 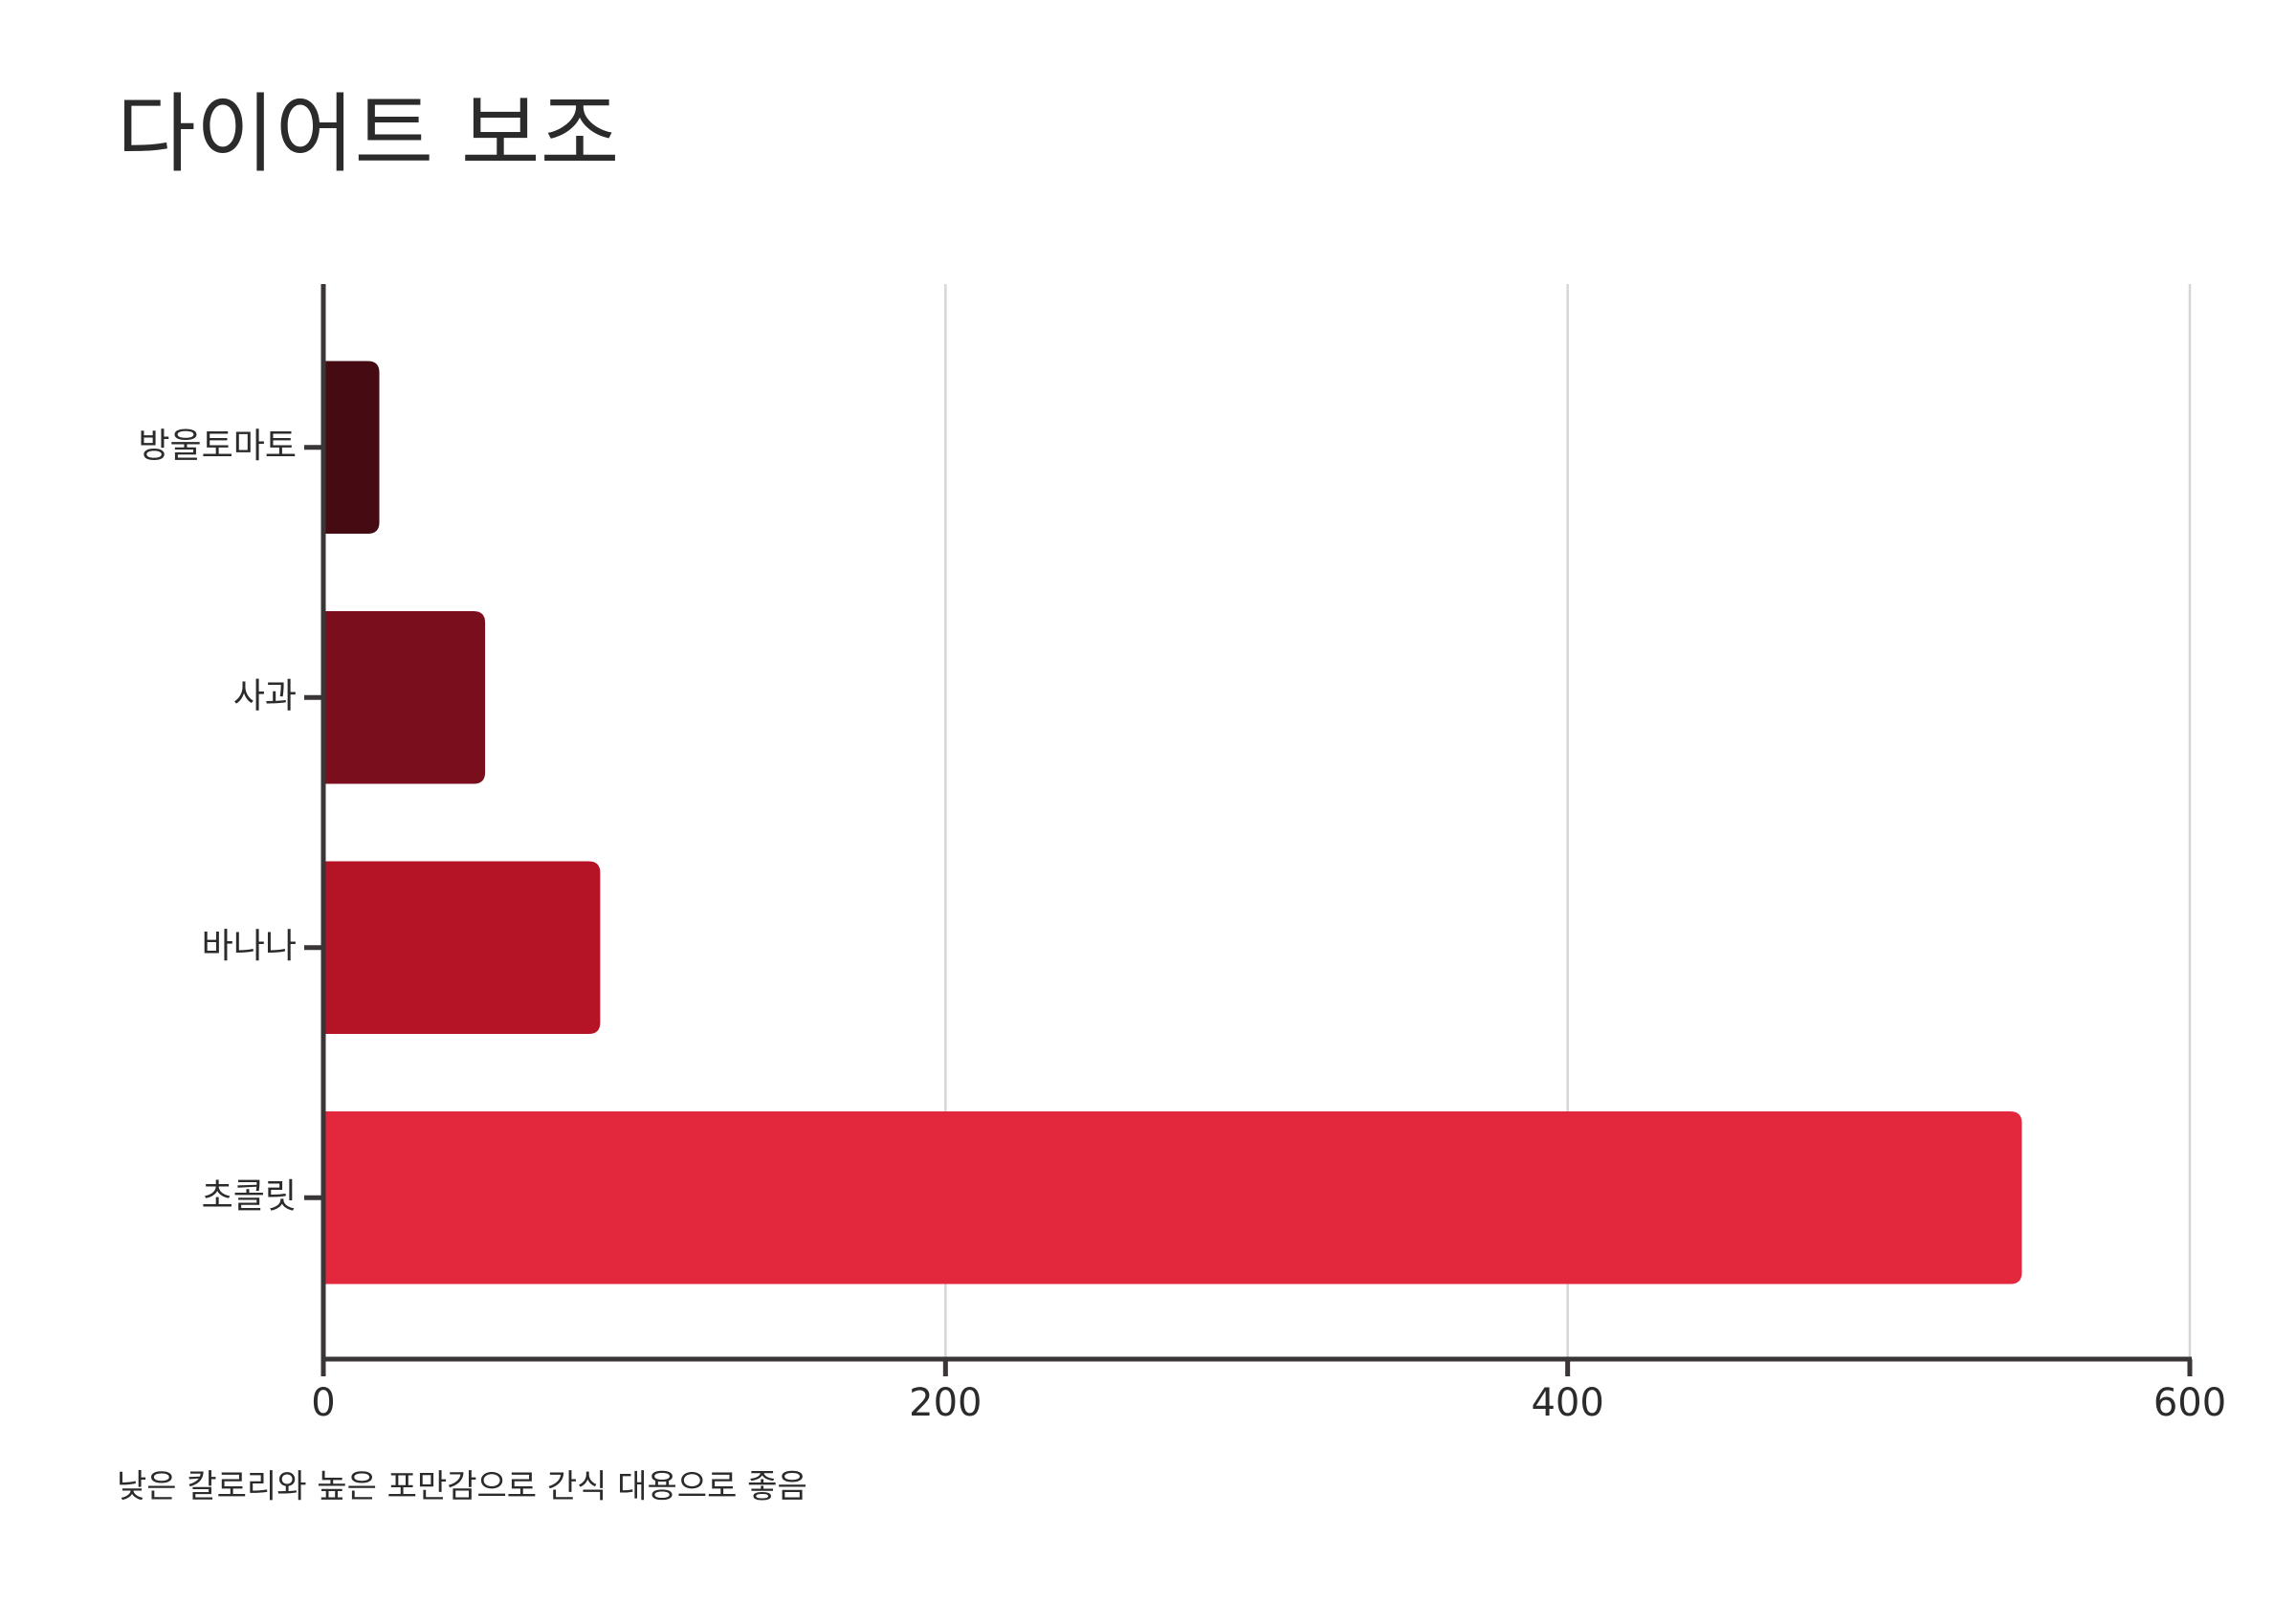 What do you see at coordinates (265, 695) in the screenshot?
I see `y-tick-label: 사과` at bounding box center [265, 695].